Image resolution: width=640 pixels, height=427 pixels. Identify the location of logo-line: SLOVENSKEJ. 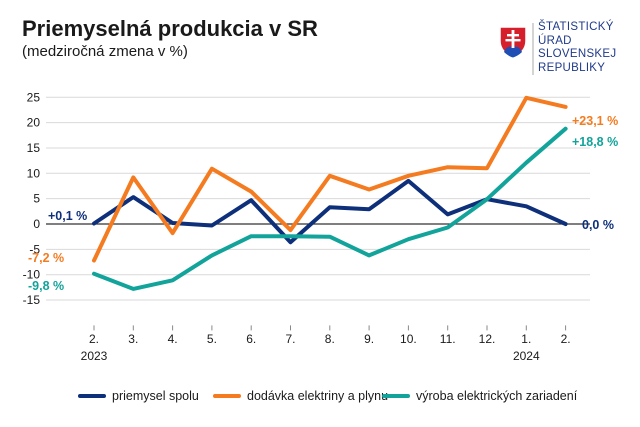
(577, 54).